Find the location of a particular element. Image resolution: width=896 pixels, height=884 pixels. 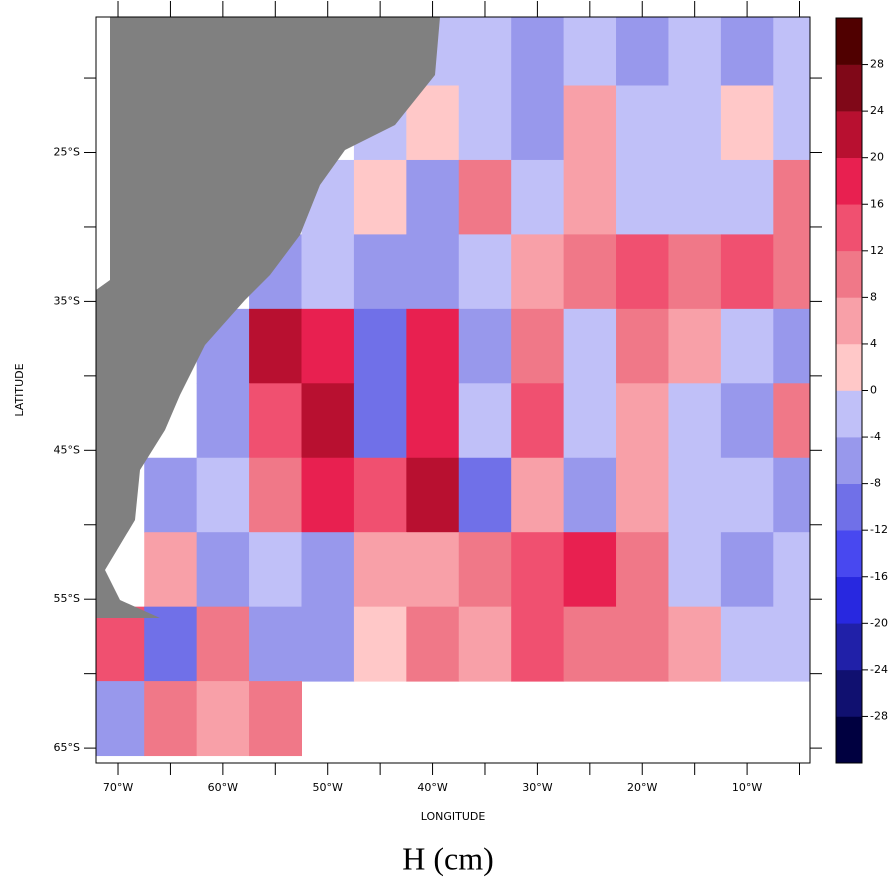

x-tick-label: 30°W is located at coordinates (537, 787).